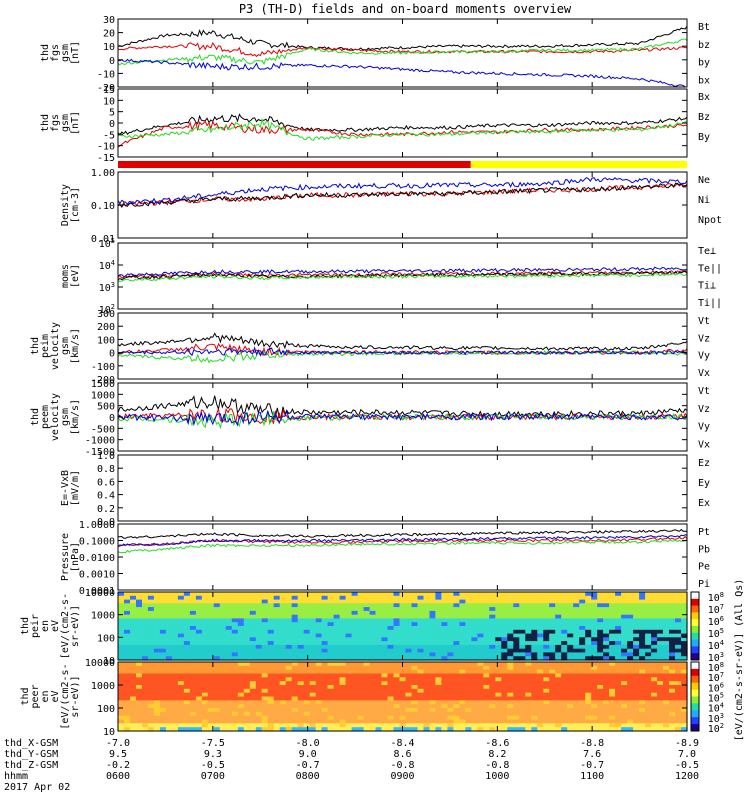 The width and height of the screenshot is (750, 800). What do you see at coordinates (103, 686) in the screenshot?
I see `y-tick-label: 1000` at bounding box center [103, 686].